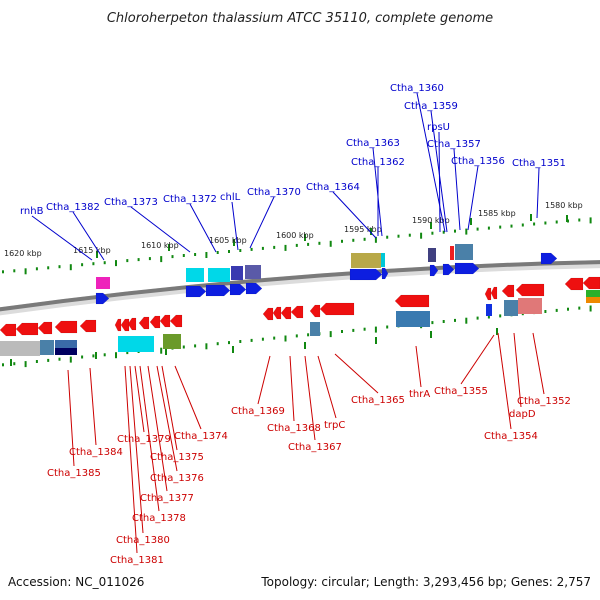 The image size is (600, 600). I want to click on gene-label-ctha-1359: Ctha_1359, so click(431, 106).